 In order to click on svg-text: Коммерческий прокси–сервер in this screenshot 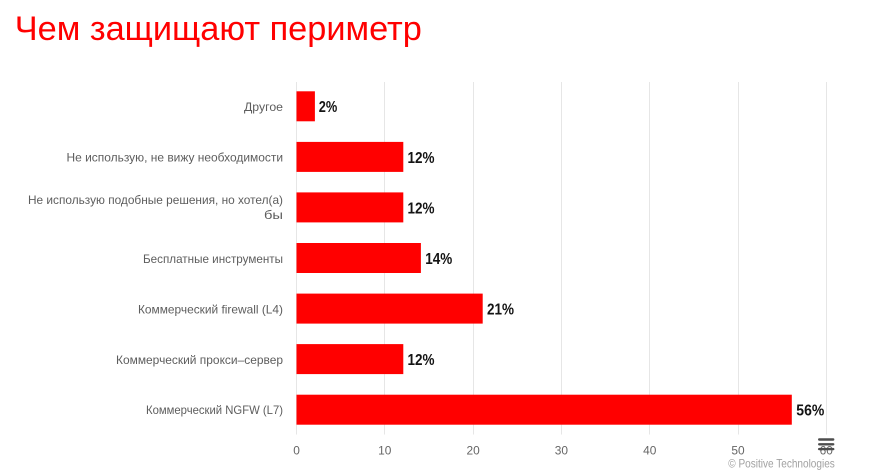, I will do `click(199, 360)`.